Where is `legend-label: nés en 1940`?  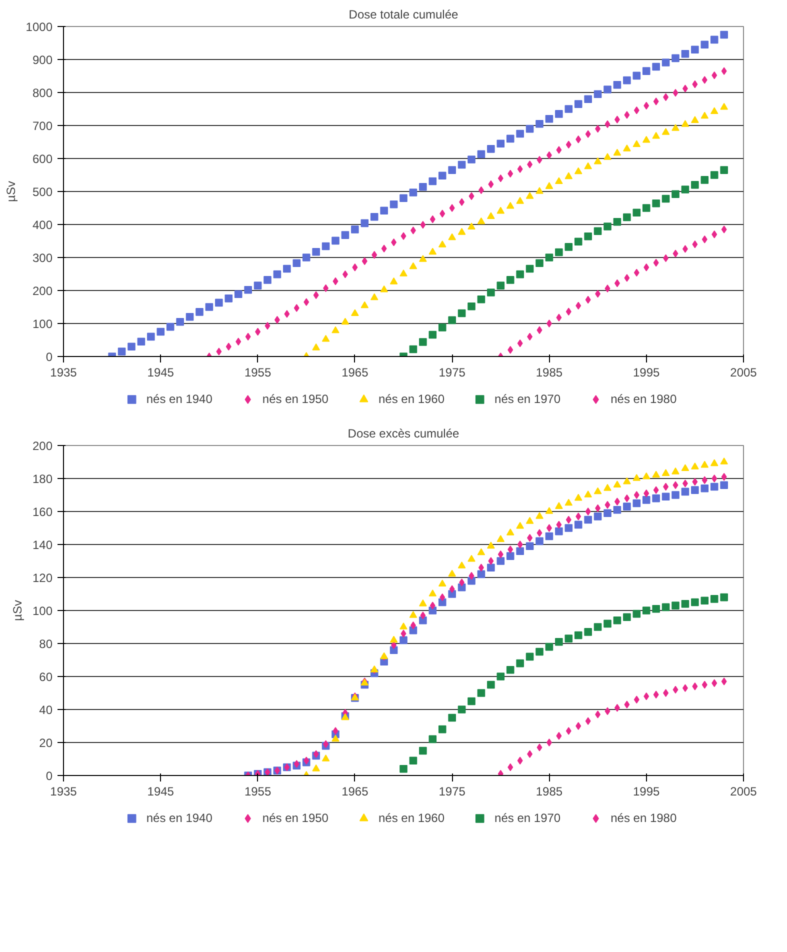
legend-label: nés en 1940 is located at coordinates (179, 818).